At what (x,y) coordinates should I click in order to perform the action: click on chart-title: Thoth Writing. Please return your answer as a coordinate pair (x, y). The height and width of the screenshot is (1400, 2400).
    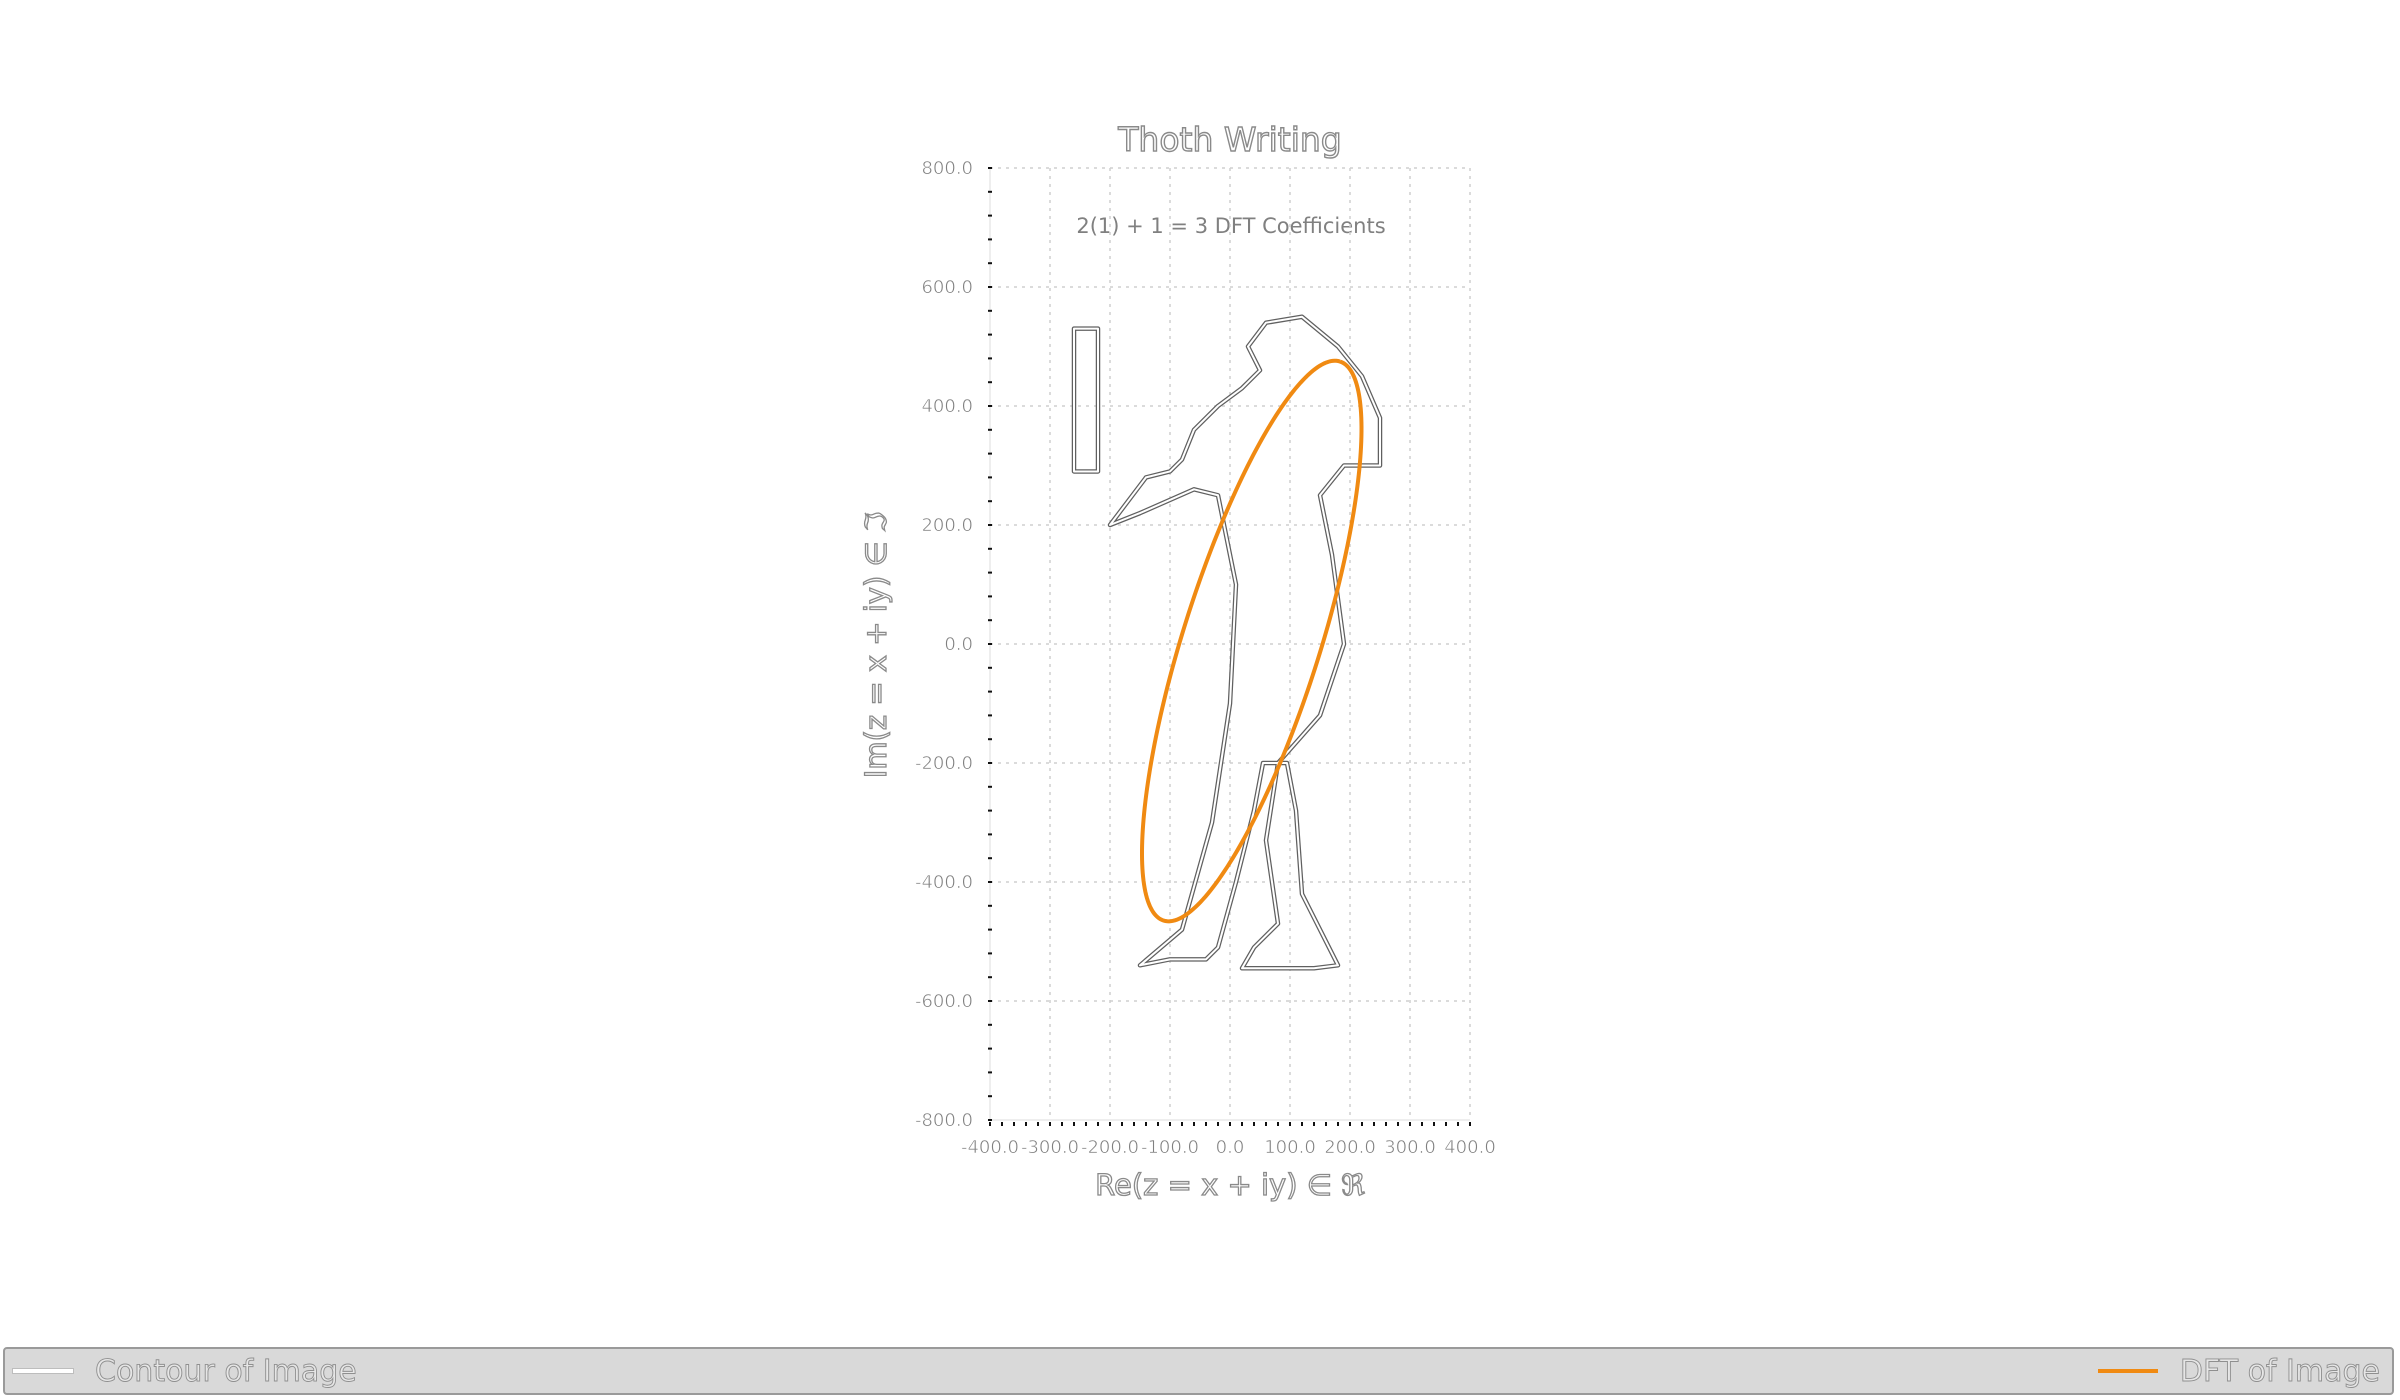
    Looking at the image, I should click on (1229, 139).